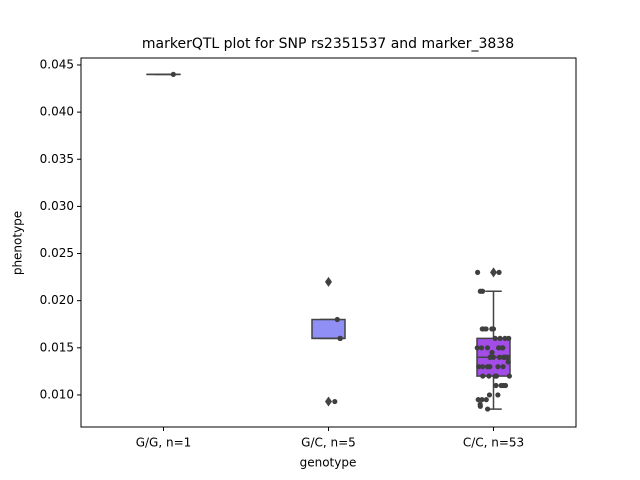  What do you see at coordinates (328, 443) in the screenshot?
I see `x-tick-label: G/C, n=5` at bounding box center [328, 443].